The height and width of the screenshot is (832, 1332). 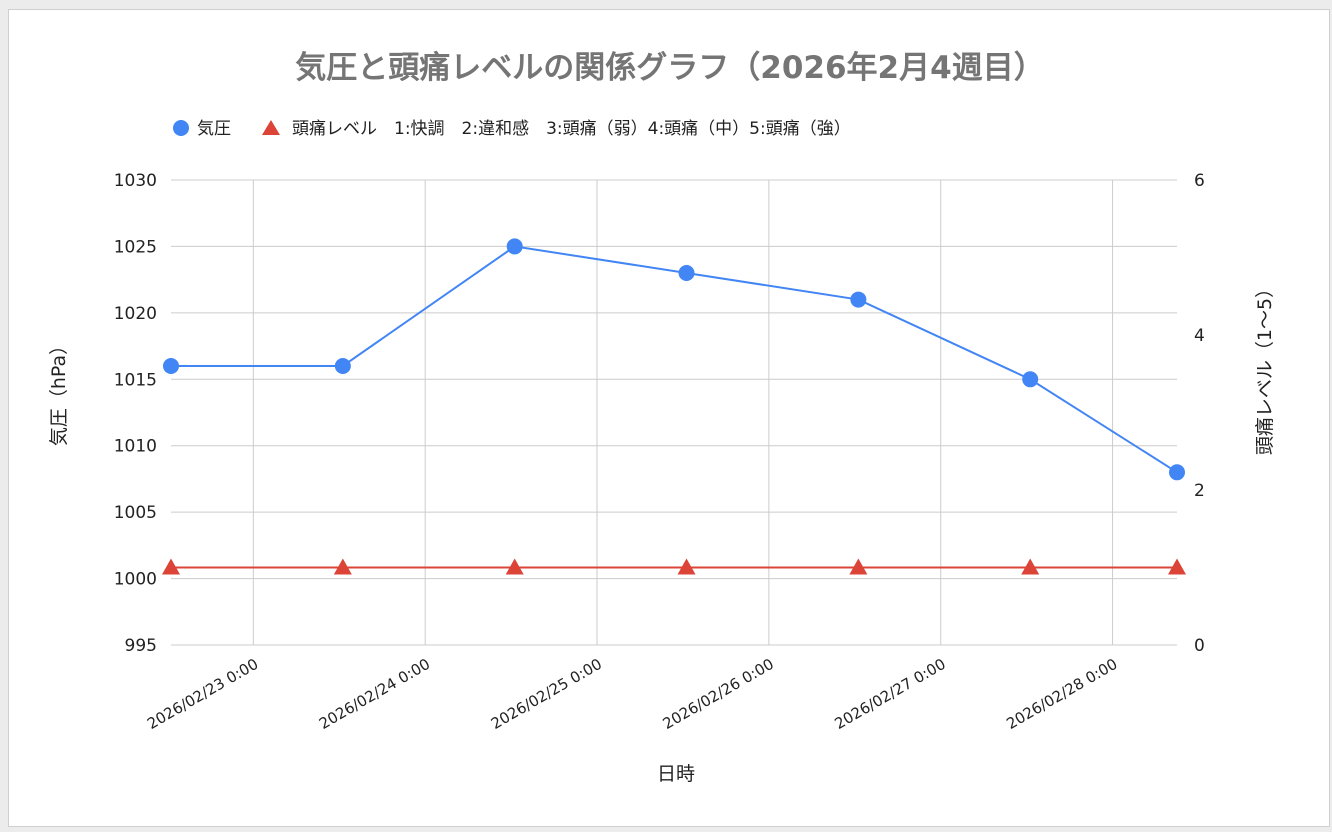 What do you see at coordinates (59, 391) in the screenshot?
I see `y-left-axis-title: 気圧（hPa）` at bounding box center [59, 391].